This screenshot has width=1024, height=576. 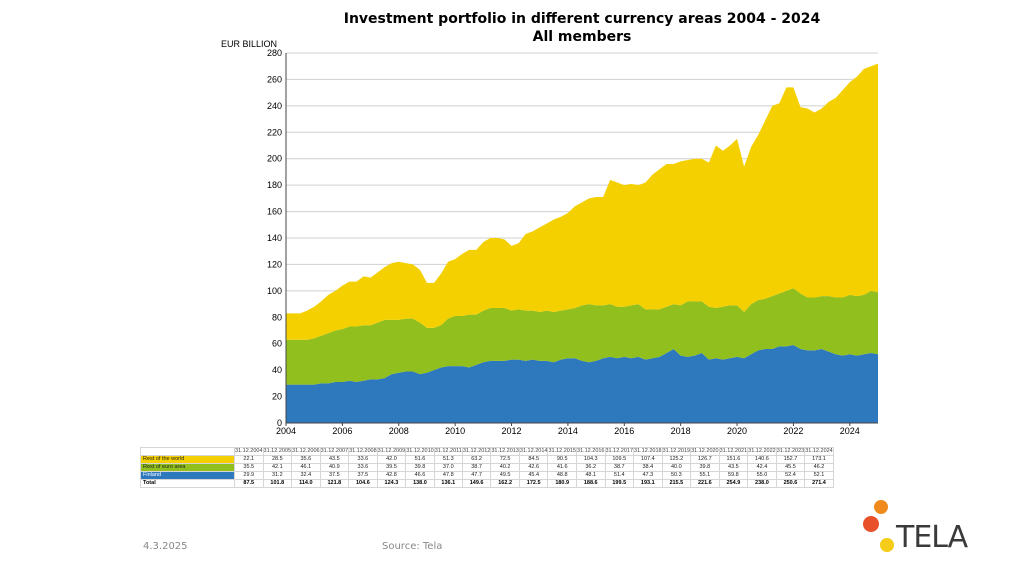 I want to click on table-cell: 126.7, so click(x=705, y=459).